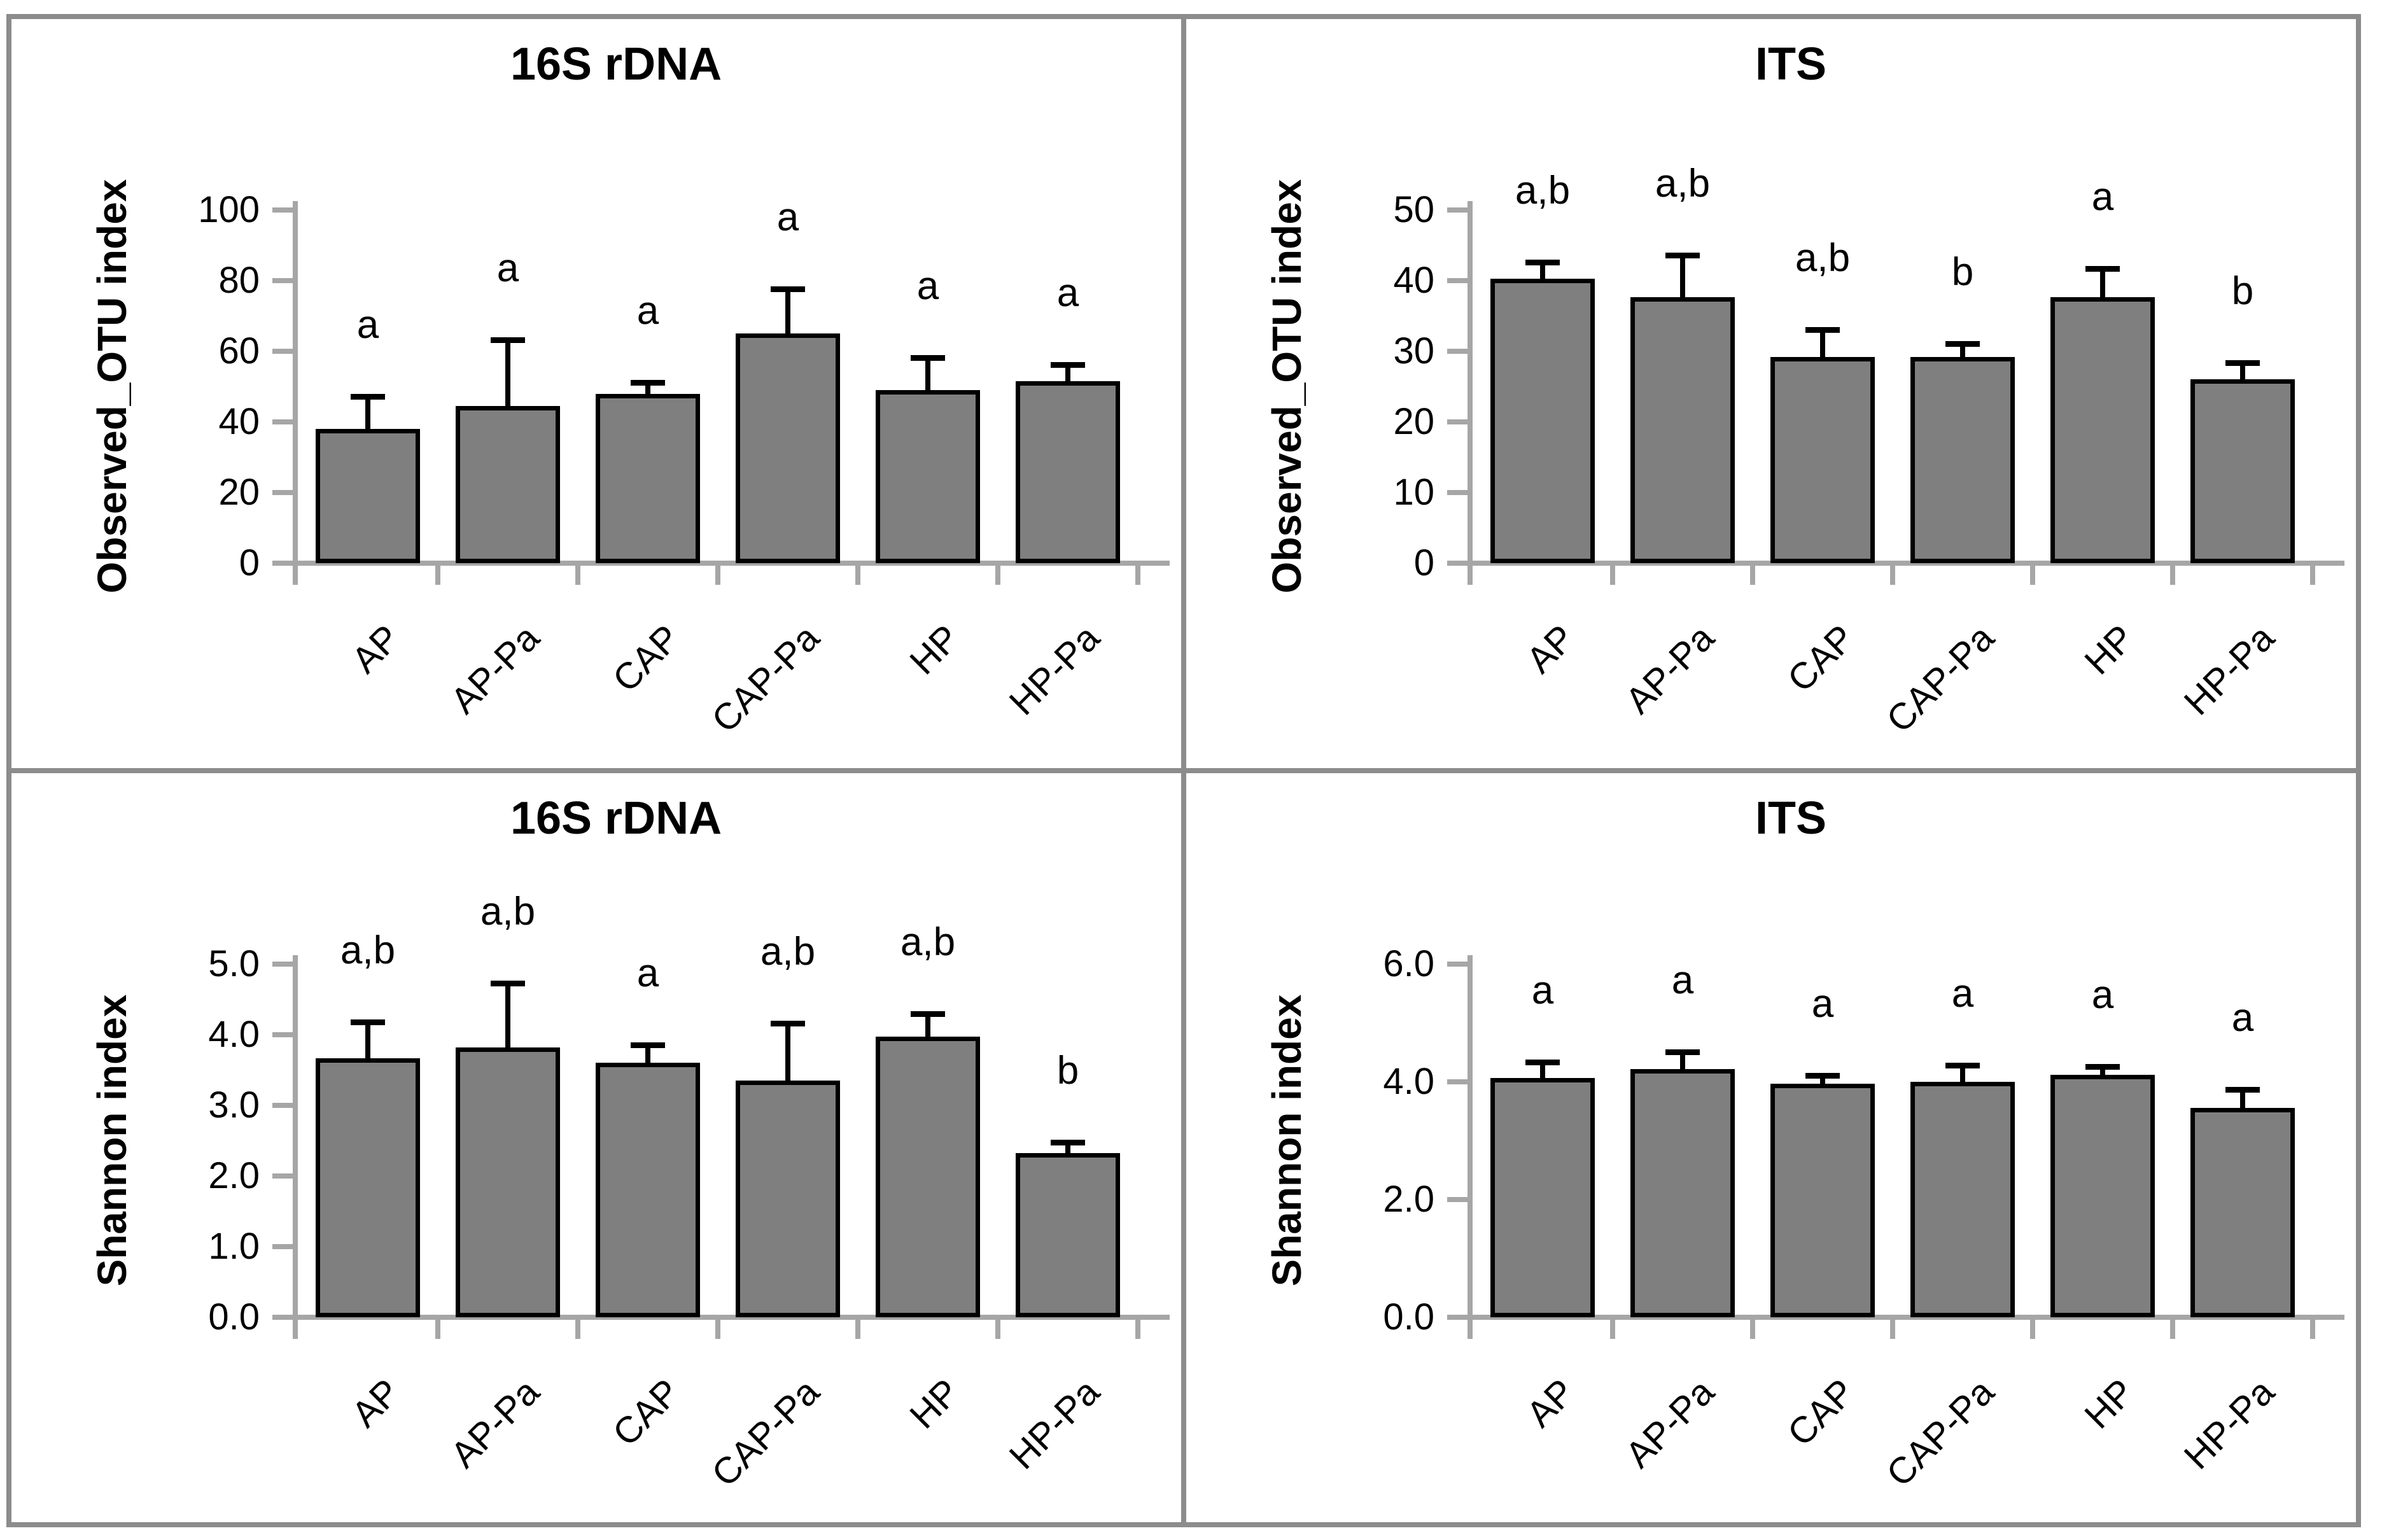 This screenshot has height=1540, width=2382. I want to click on y-tick-label: 40, so click(1413, 280).